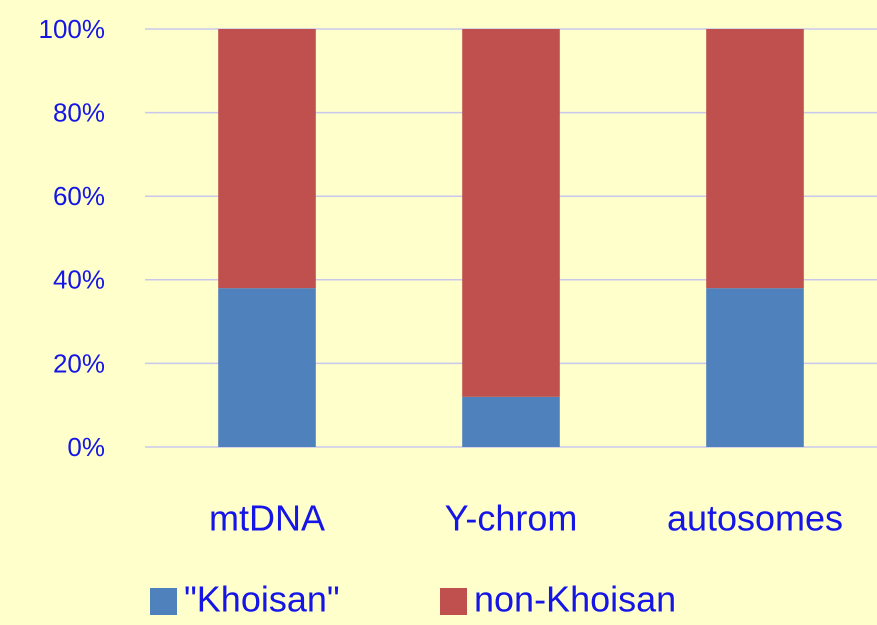  What do you see at coordinates (267, 518) in the screenshot?
I see `x-tick-label: mtDNA` at bounding box center [267, 518].